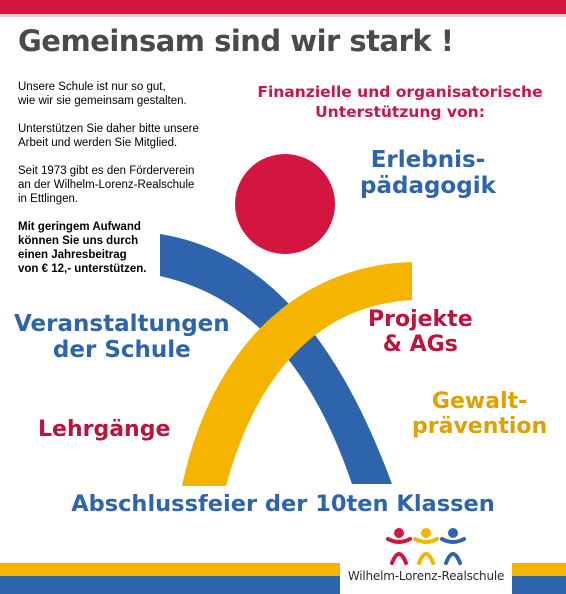  I want to click on logo-figure-red, so click(399, 546).